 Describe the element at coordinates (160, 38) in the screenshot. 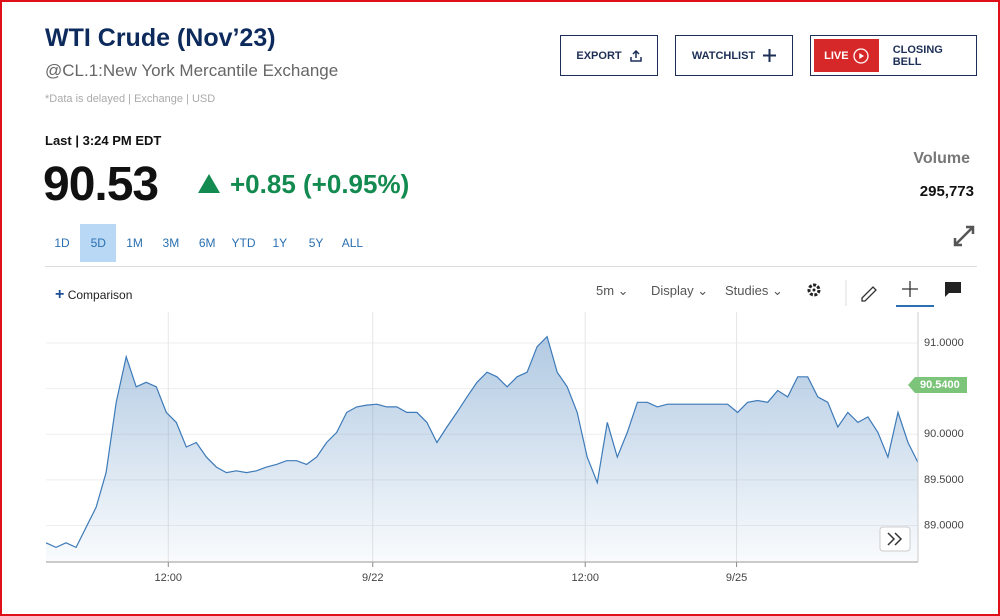

I see `title: WTI Crude (Nov’23)` at that location.